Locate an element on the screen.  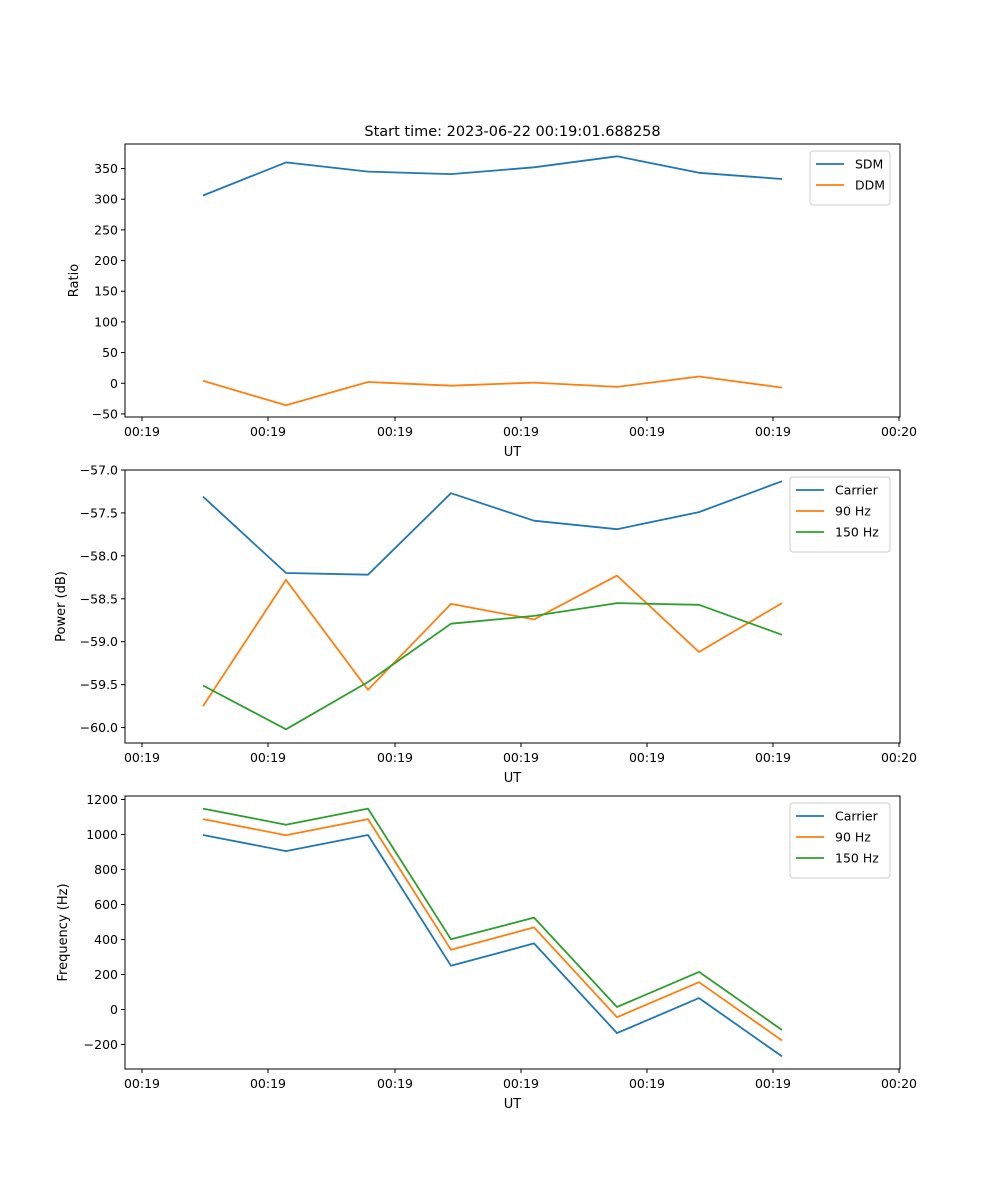
y-tick-label: −60.0 is located at coordinates (99, 727).